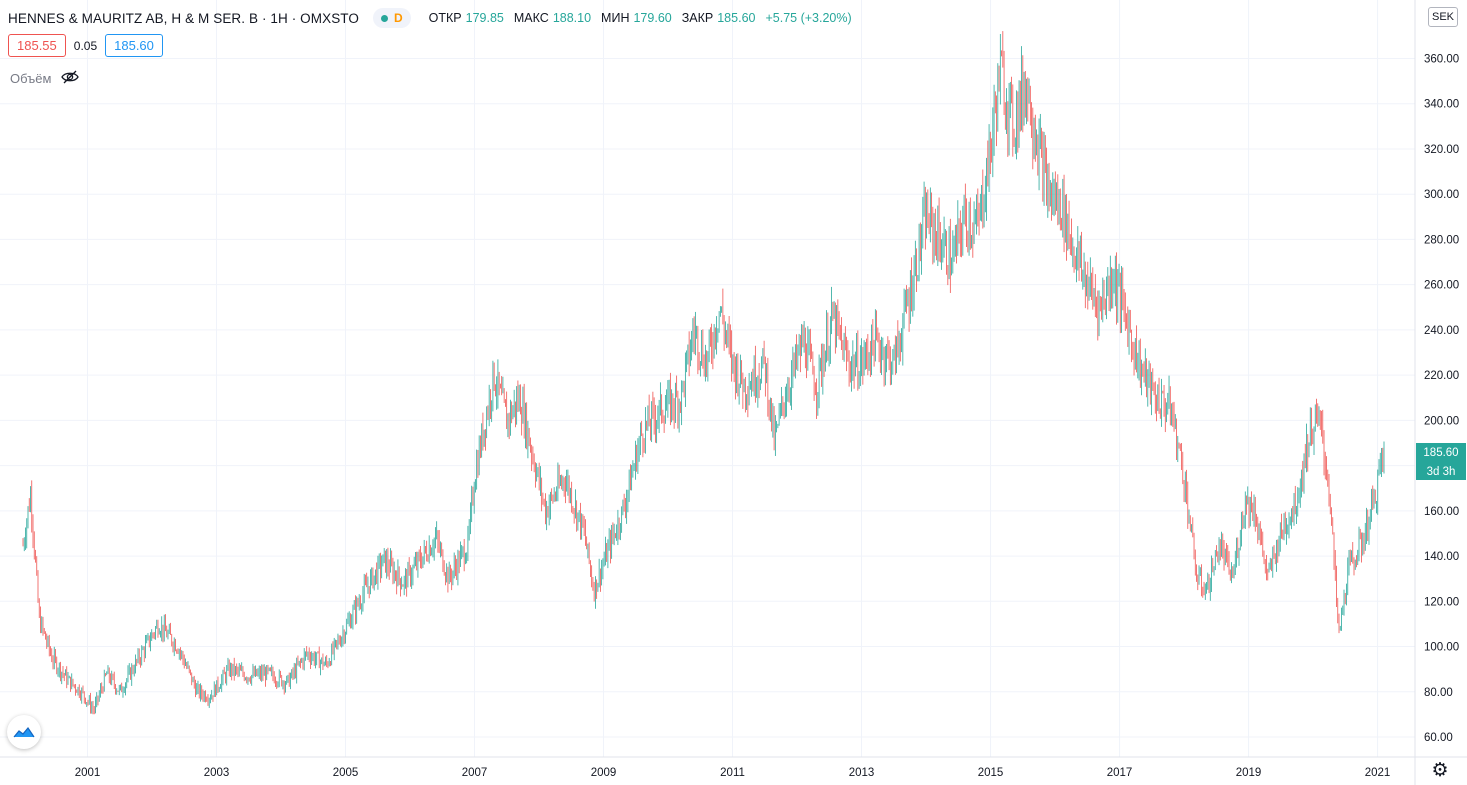 Image resolution: width=1467 pixels, height=785 pixels. Describe the element at coordinates (398, 18) in the screenshot. I see `interval-badge: D` at that location.